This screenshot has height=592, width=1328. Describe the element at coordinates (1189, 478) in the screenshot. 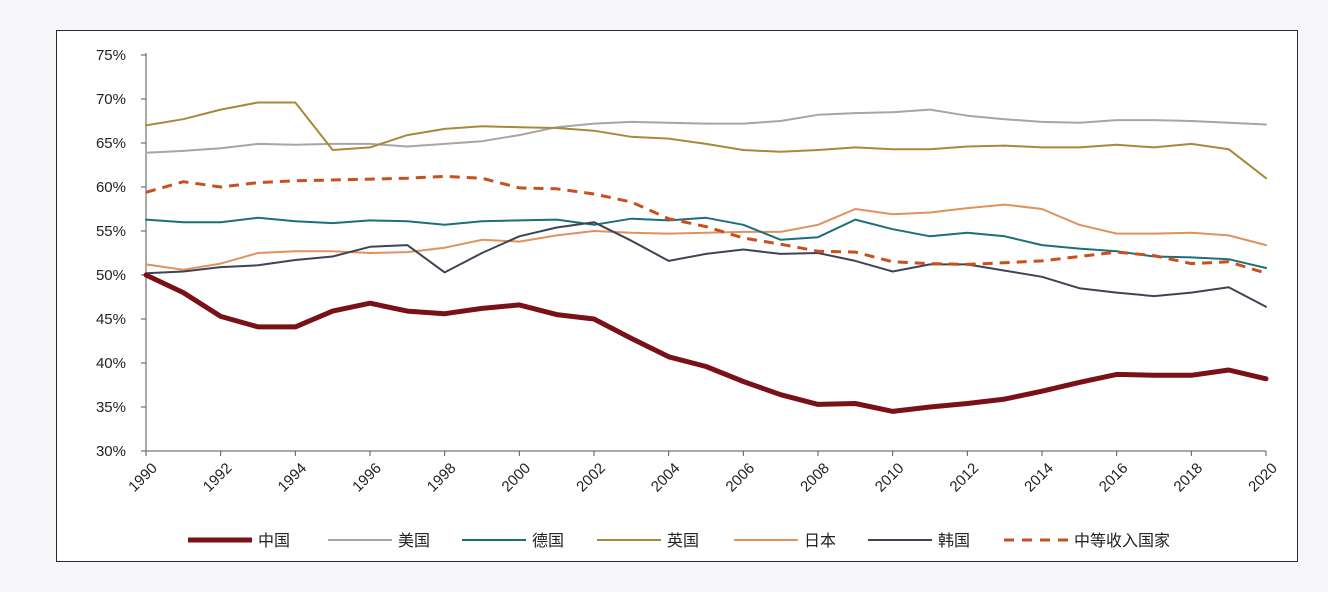

I see `x-tick-label: 2018` at that location.